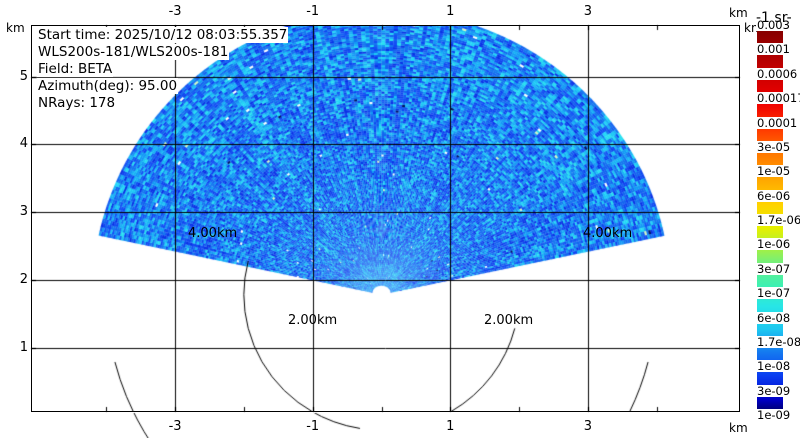 The width and height of the screenshot is (800, 438). I want to click on start-time-label: Start time: 2025/10/12 08:03:55.357, so click(163, 35).